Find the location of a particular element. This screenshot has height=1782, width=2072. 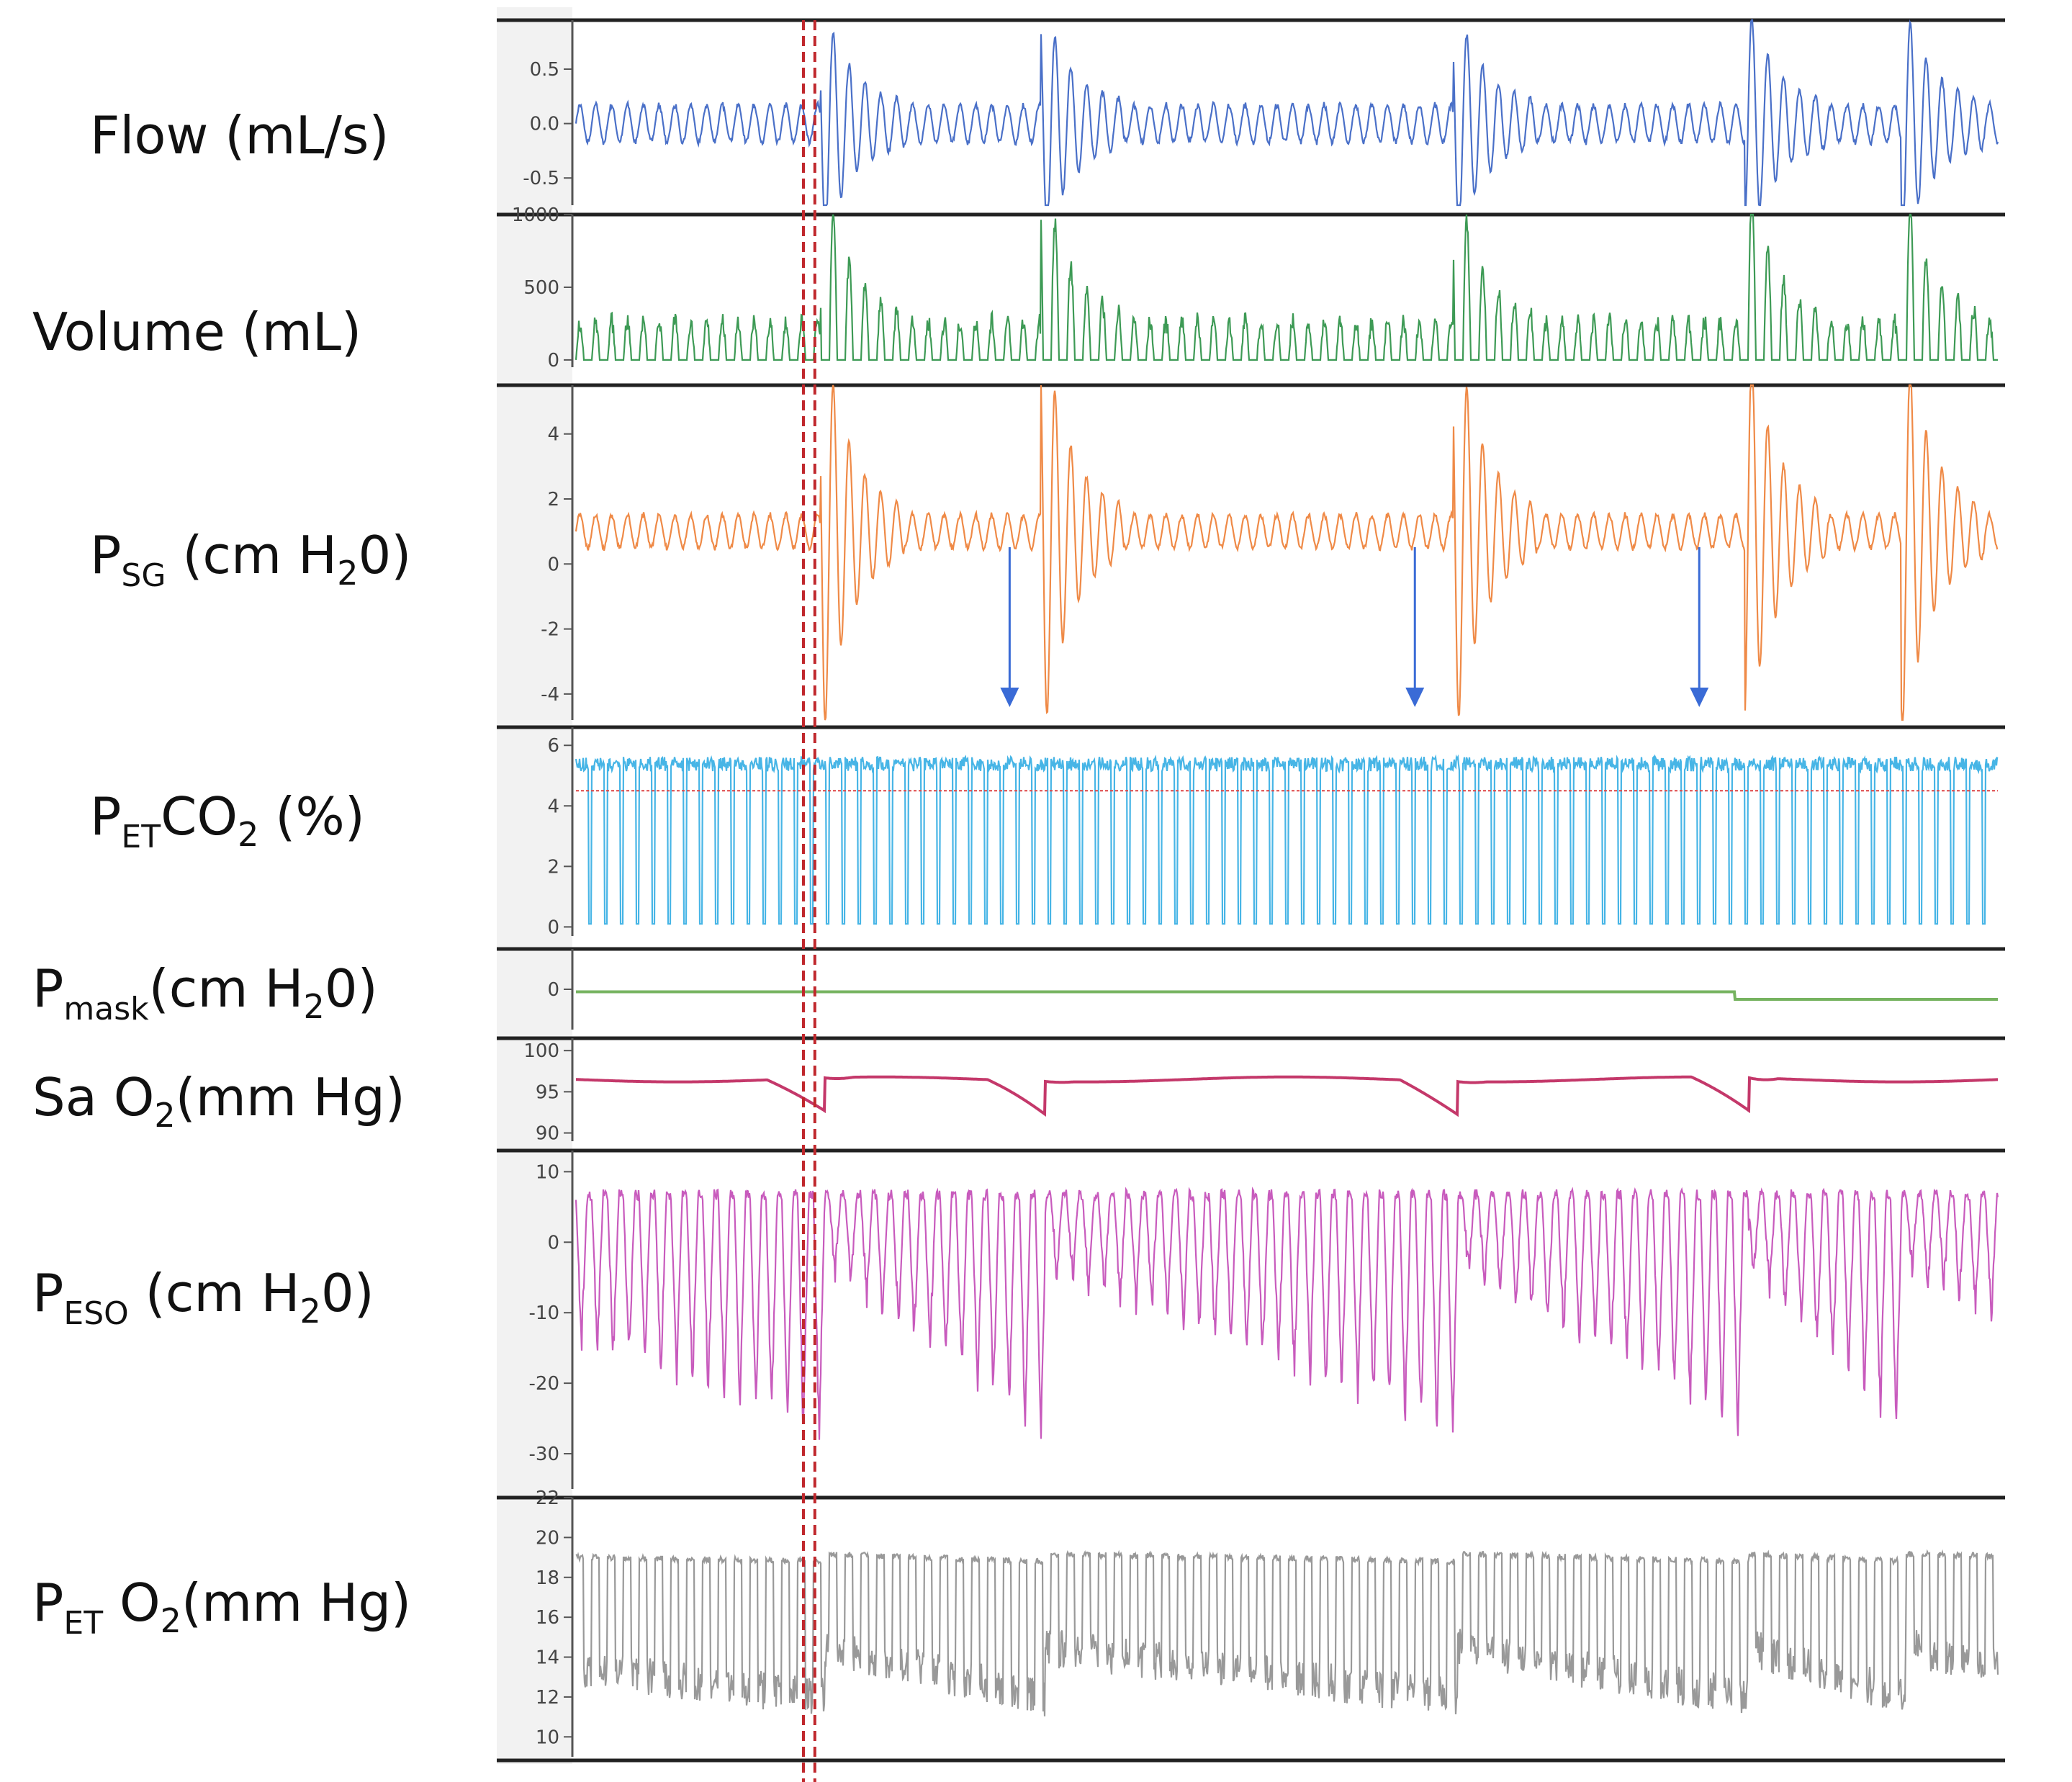

panel-label-petco2: PETCO2 (%) is located at coordinates (227, 822).